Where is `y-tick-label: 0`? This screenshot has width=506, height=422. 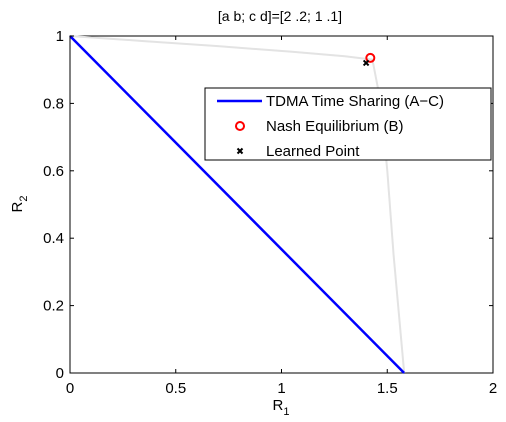 y-tick-label: 0 is located at coordinates (60, 373).